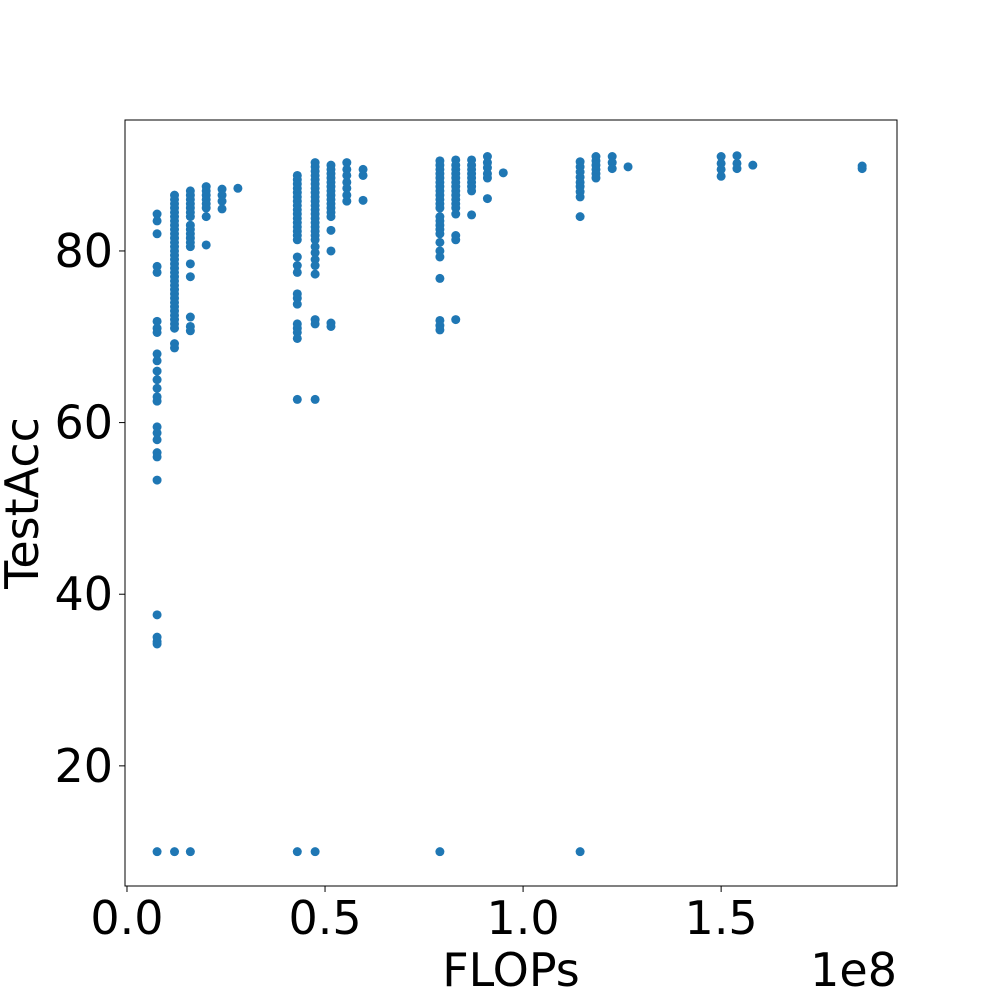 The image size is (997, 997). Describe the element at coordinates (523, 918) in the screenshot. I see `x-tick-label: 1.0` at that location.